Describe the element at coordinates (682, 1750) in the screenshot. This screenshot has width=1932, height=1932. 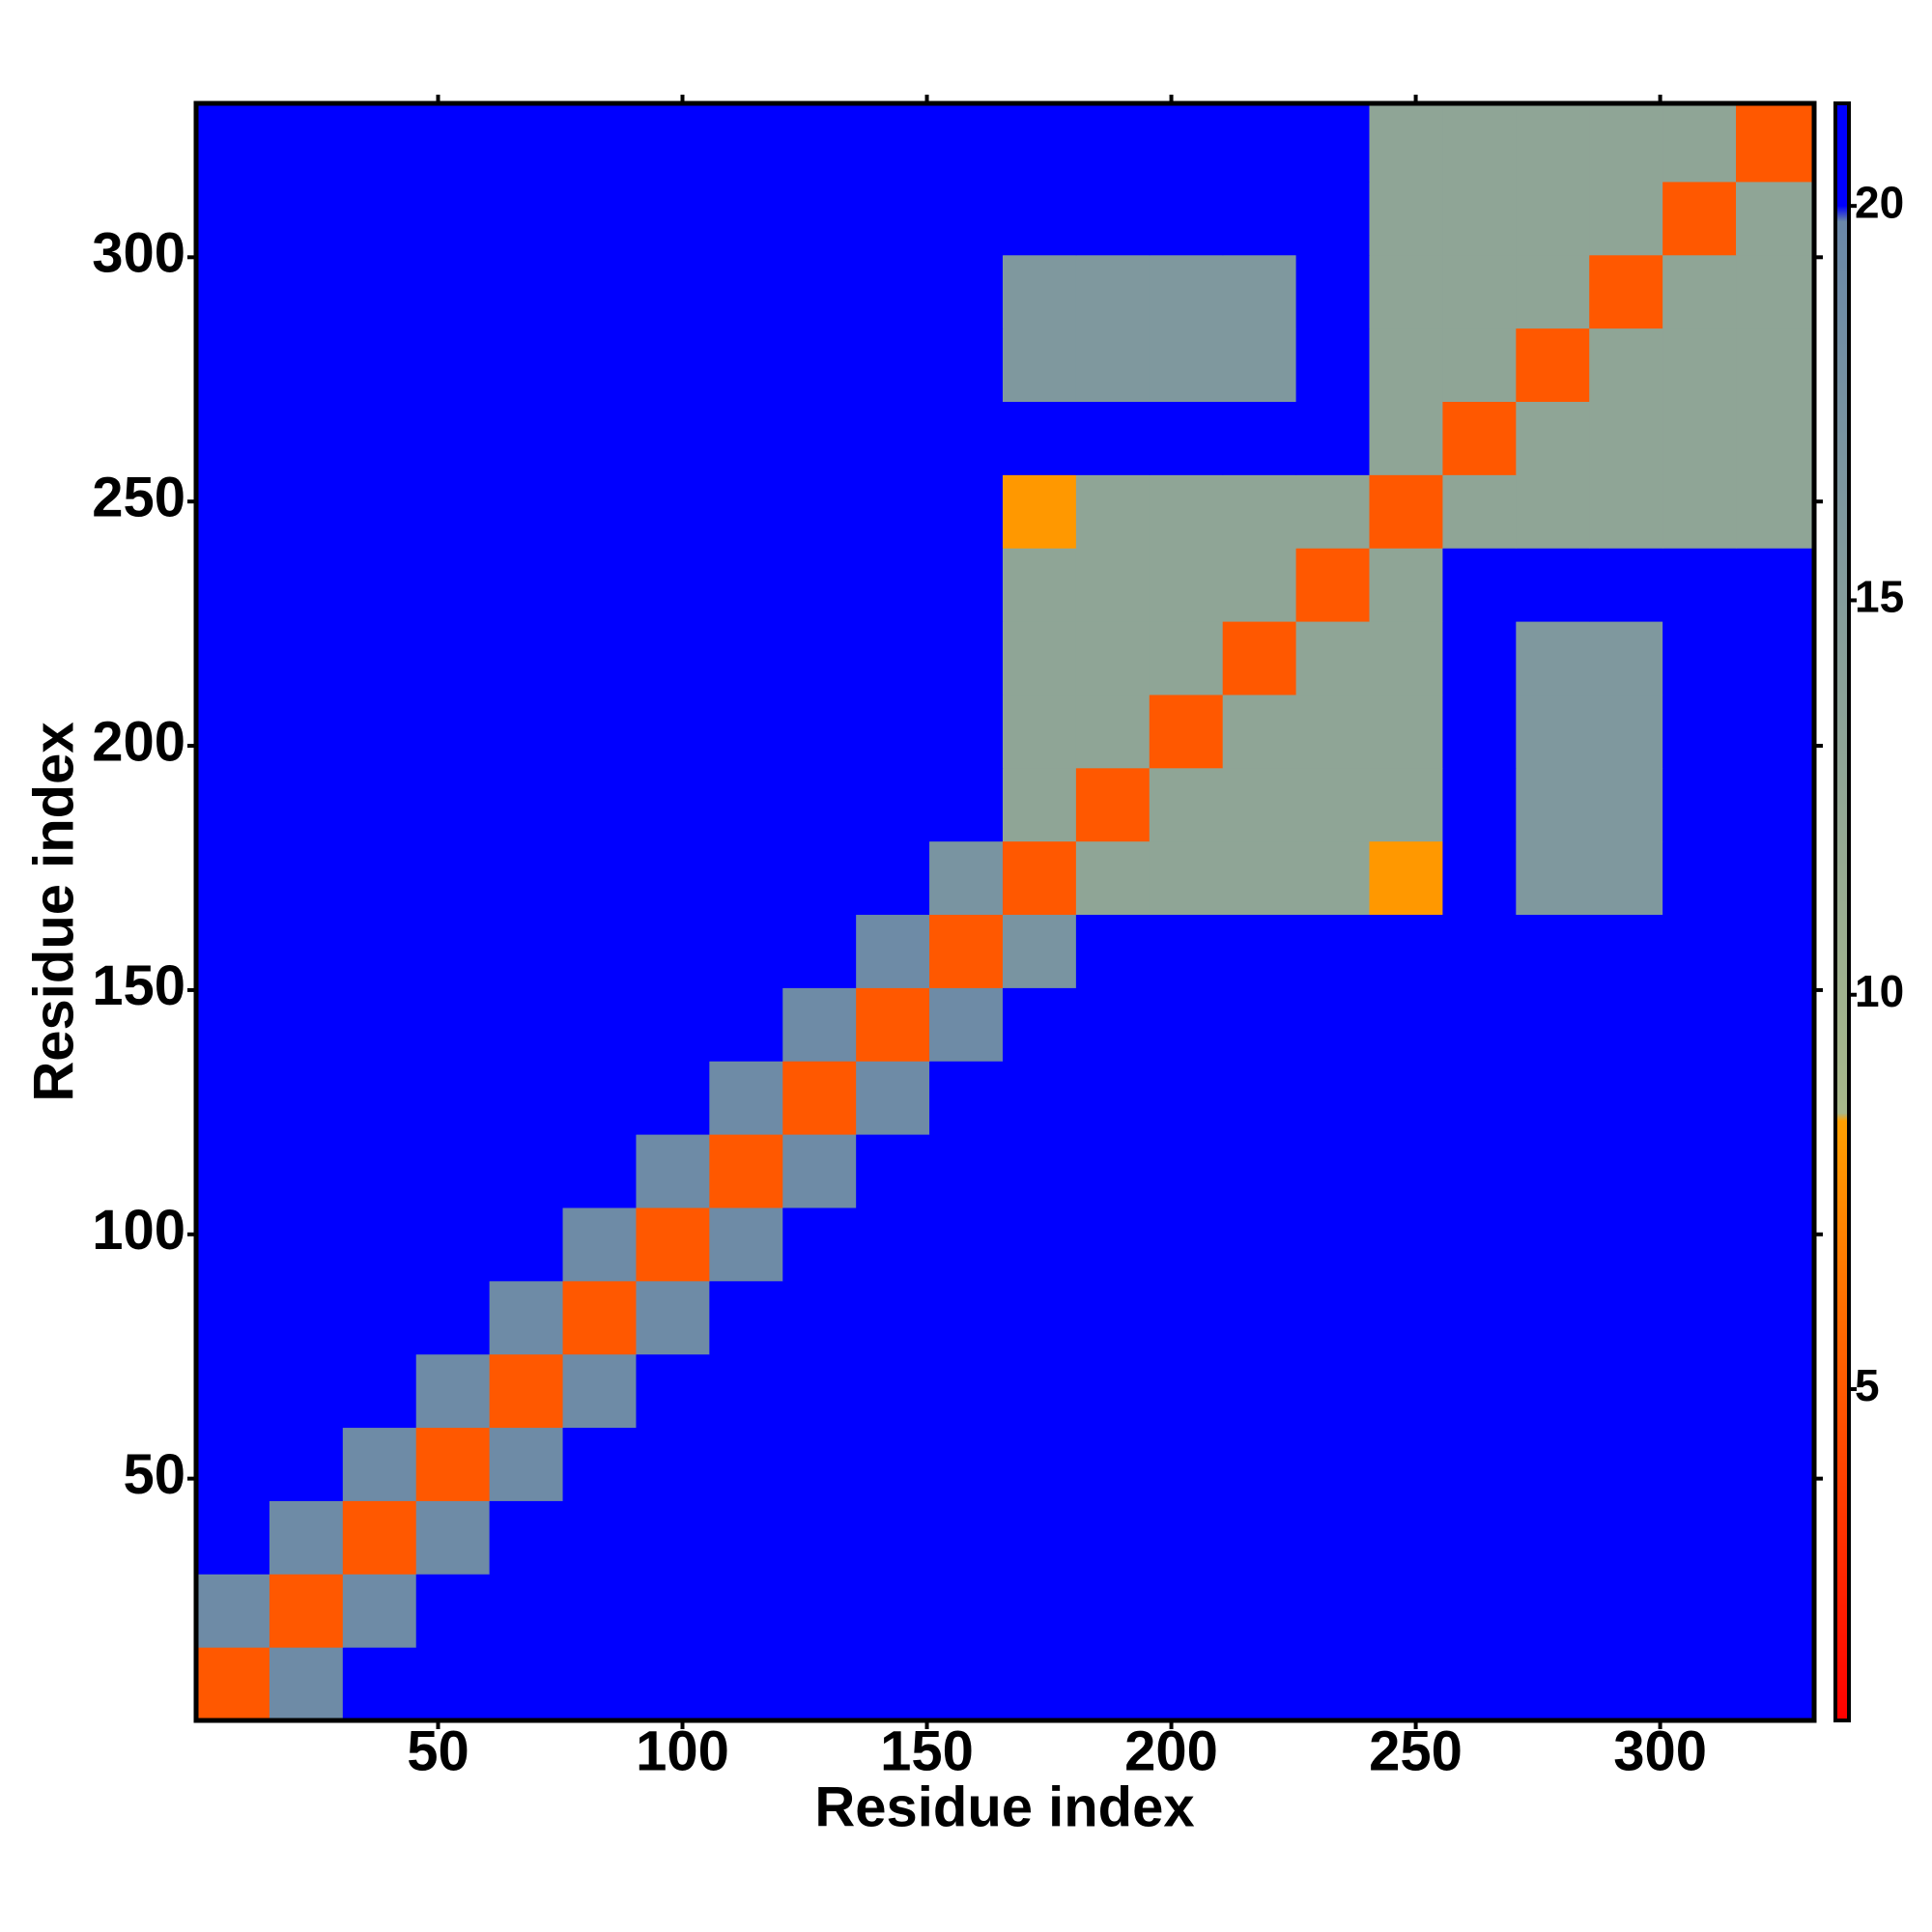
I see `x-tick-label: 100` at that location.